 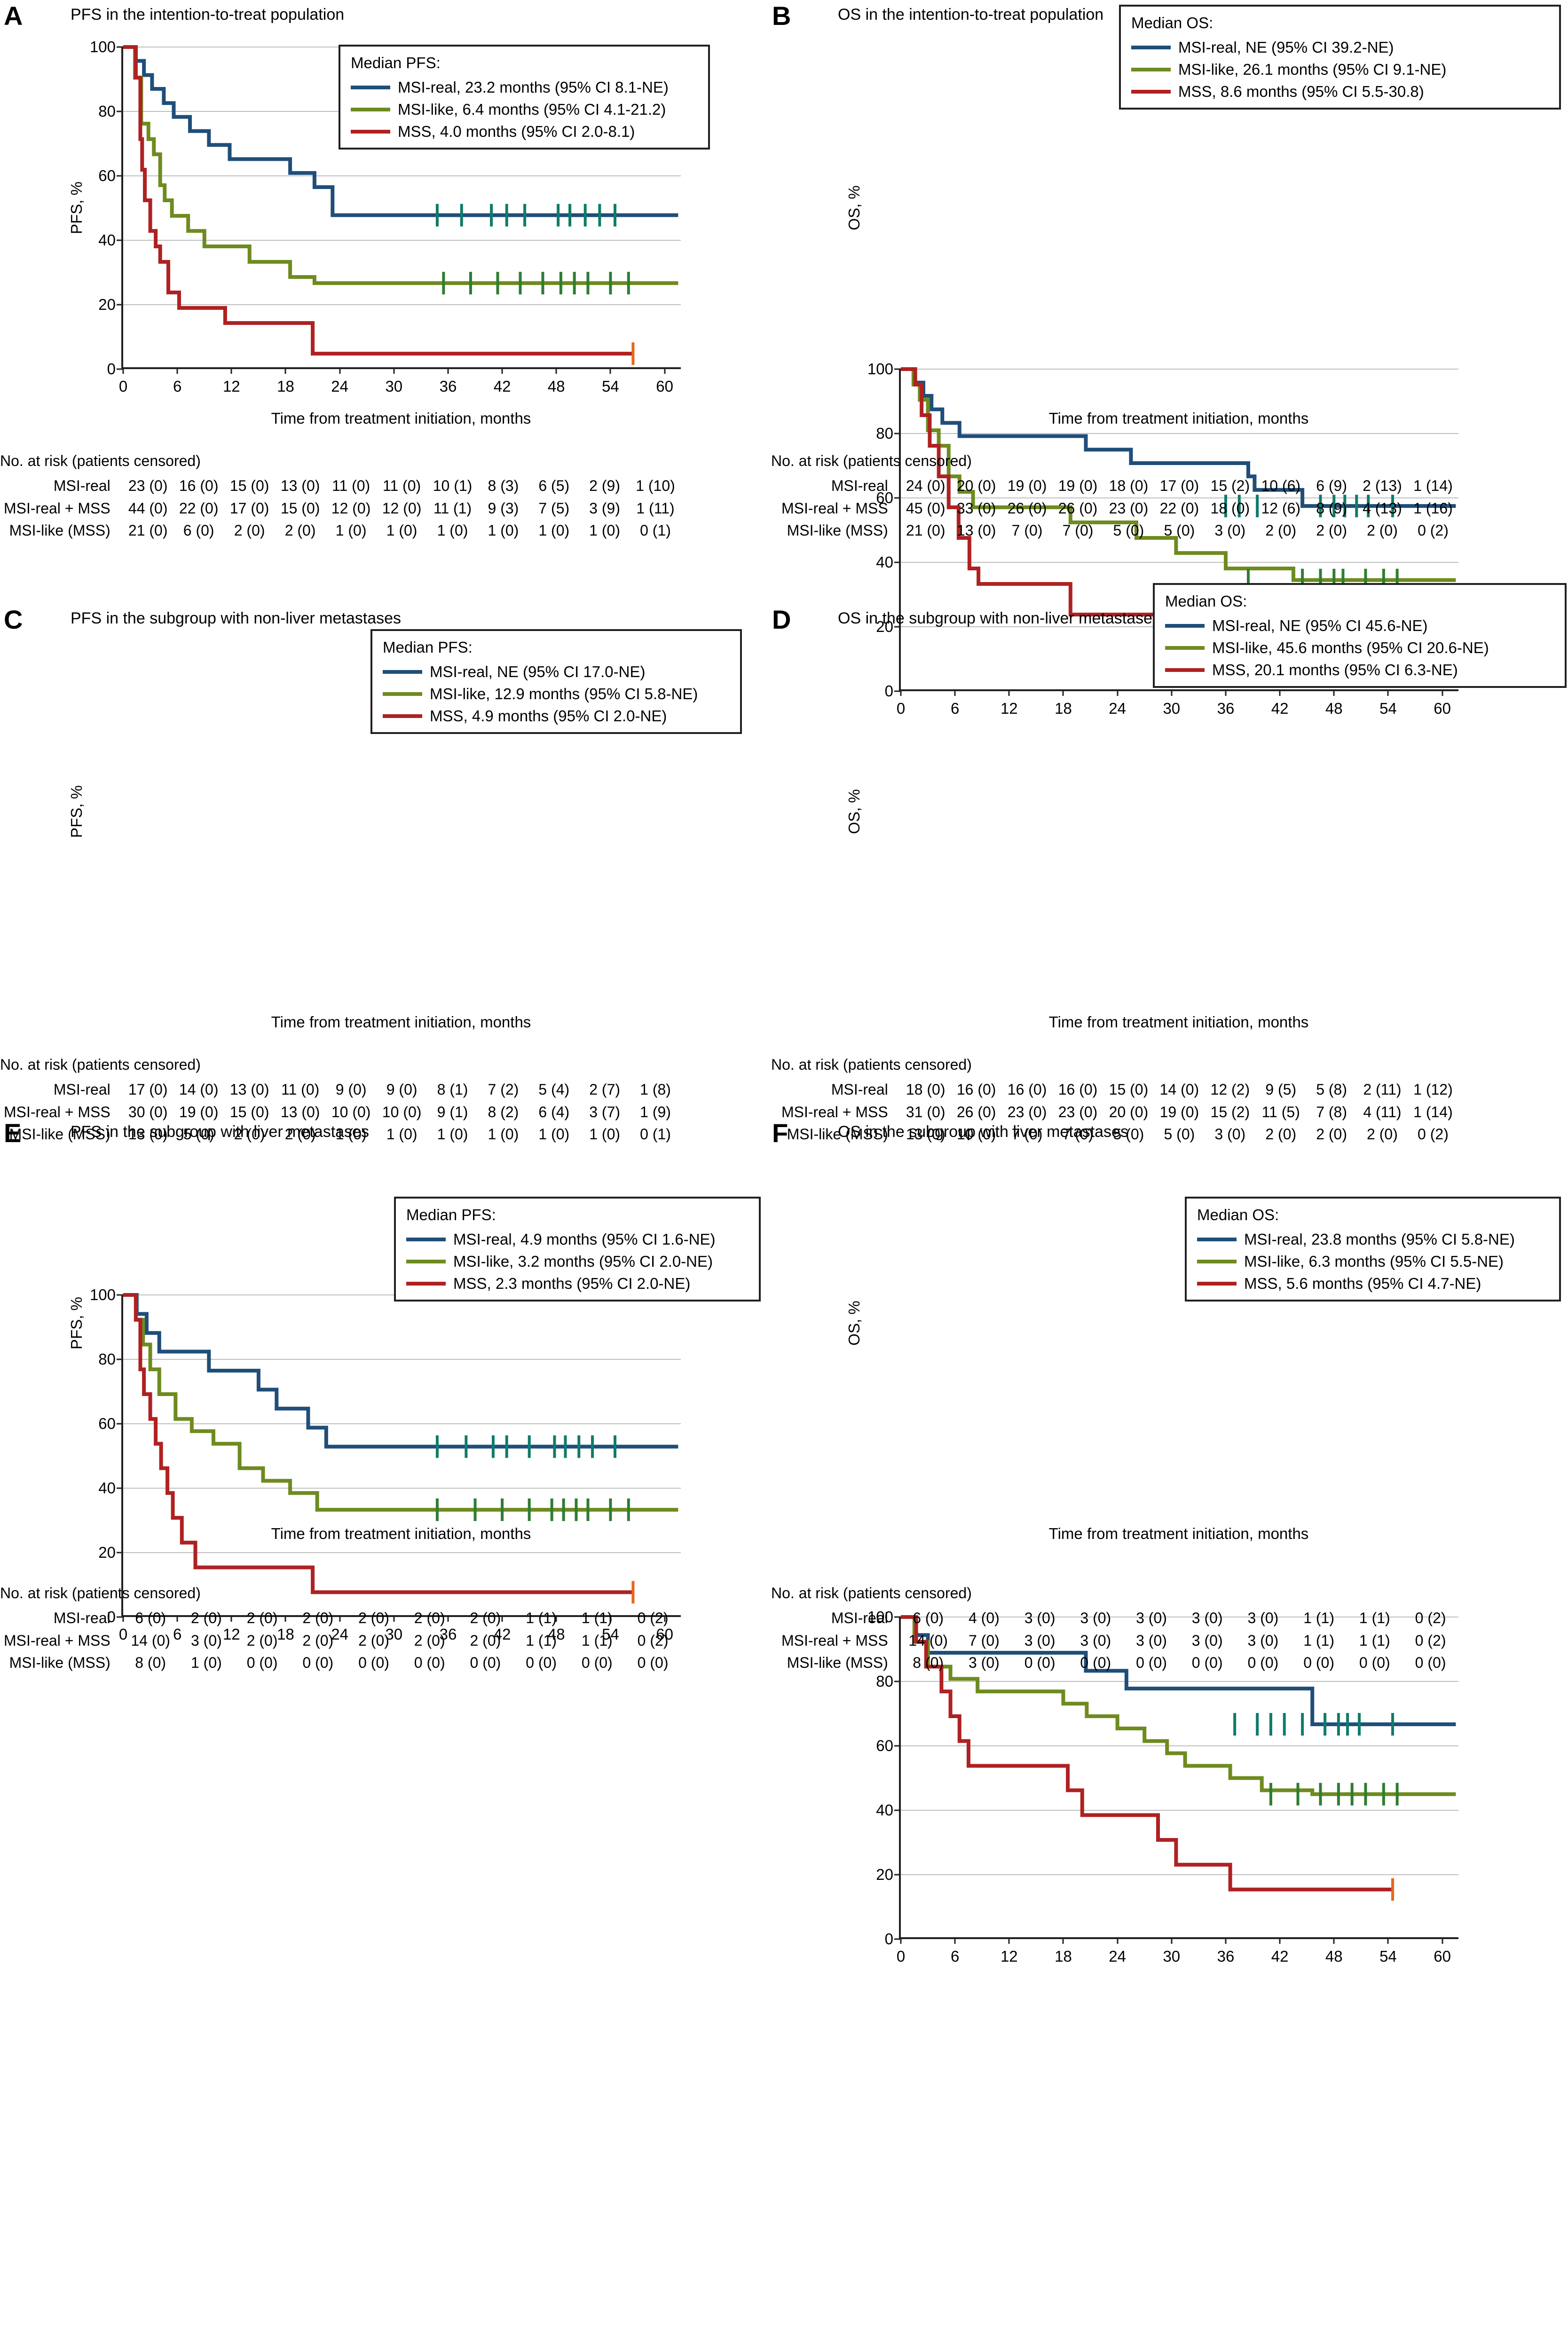 I want to click on curve-a-msi-like, so click(x=400, y=165).